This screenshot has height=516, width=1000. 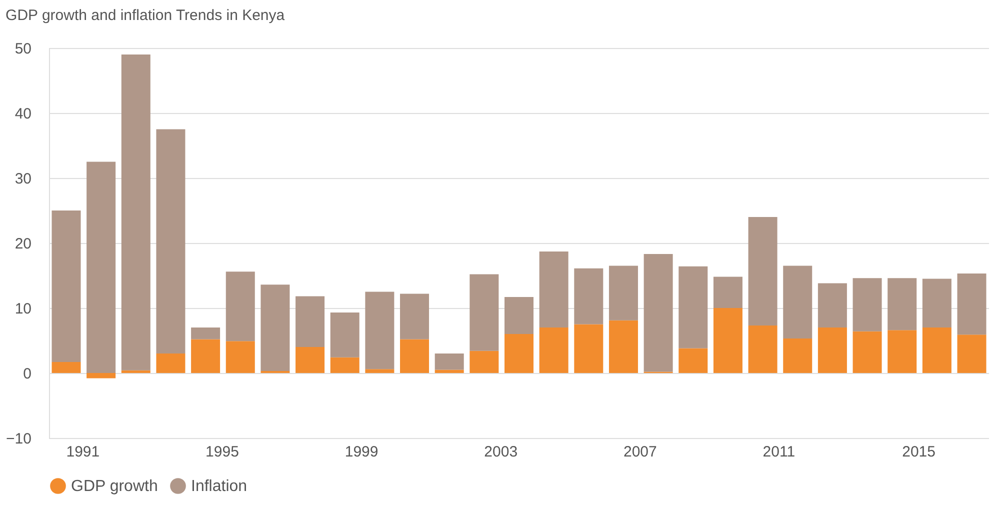 I want to click on x-tick-label: 2015, so click(x=919, y=452).